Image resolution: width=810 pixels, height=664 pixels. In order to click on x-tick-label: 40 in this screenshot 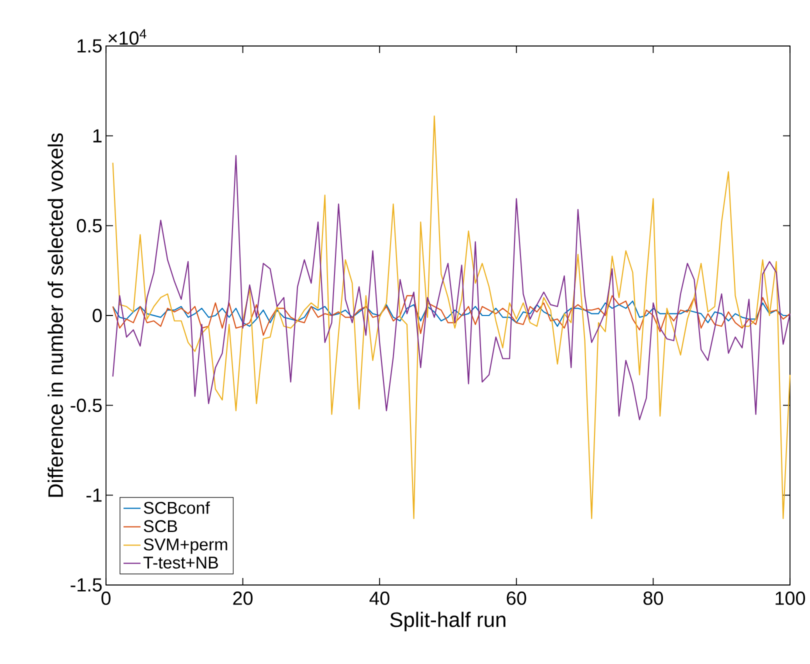, I will do `click(380, 598)`.